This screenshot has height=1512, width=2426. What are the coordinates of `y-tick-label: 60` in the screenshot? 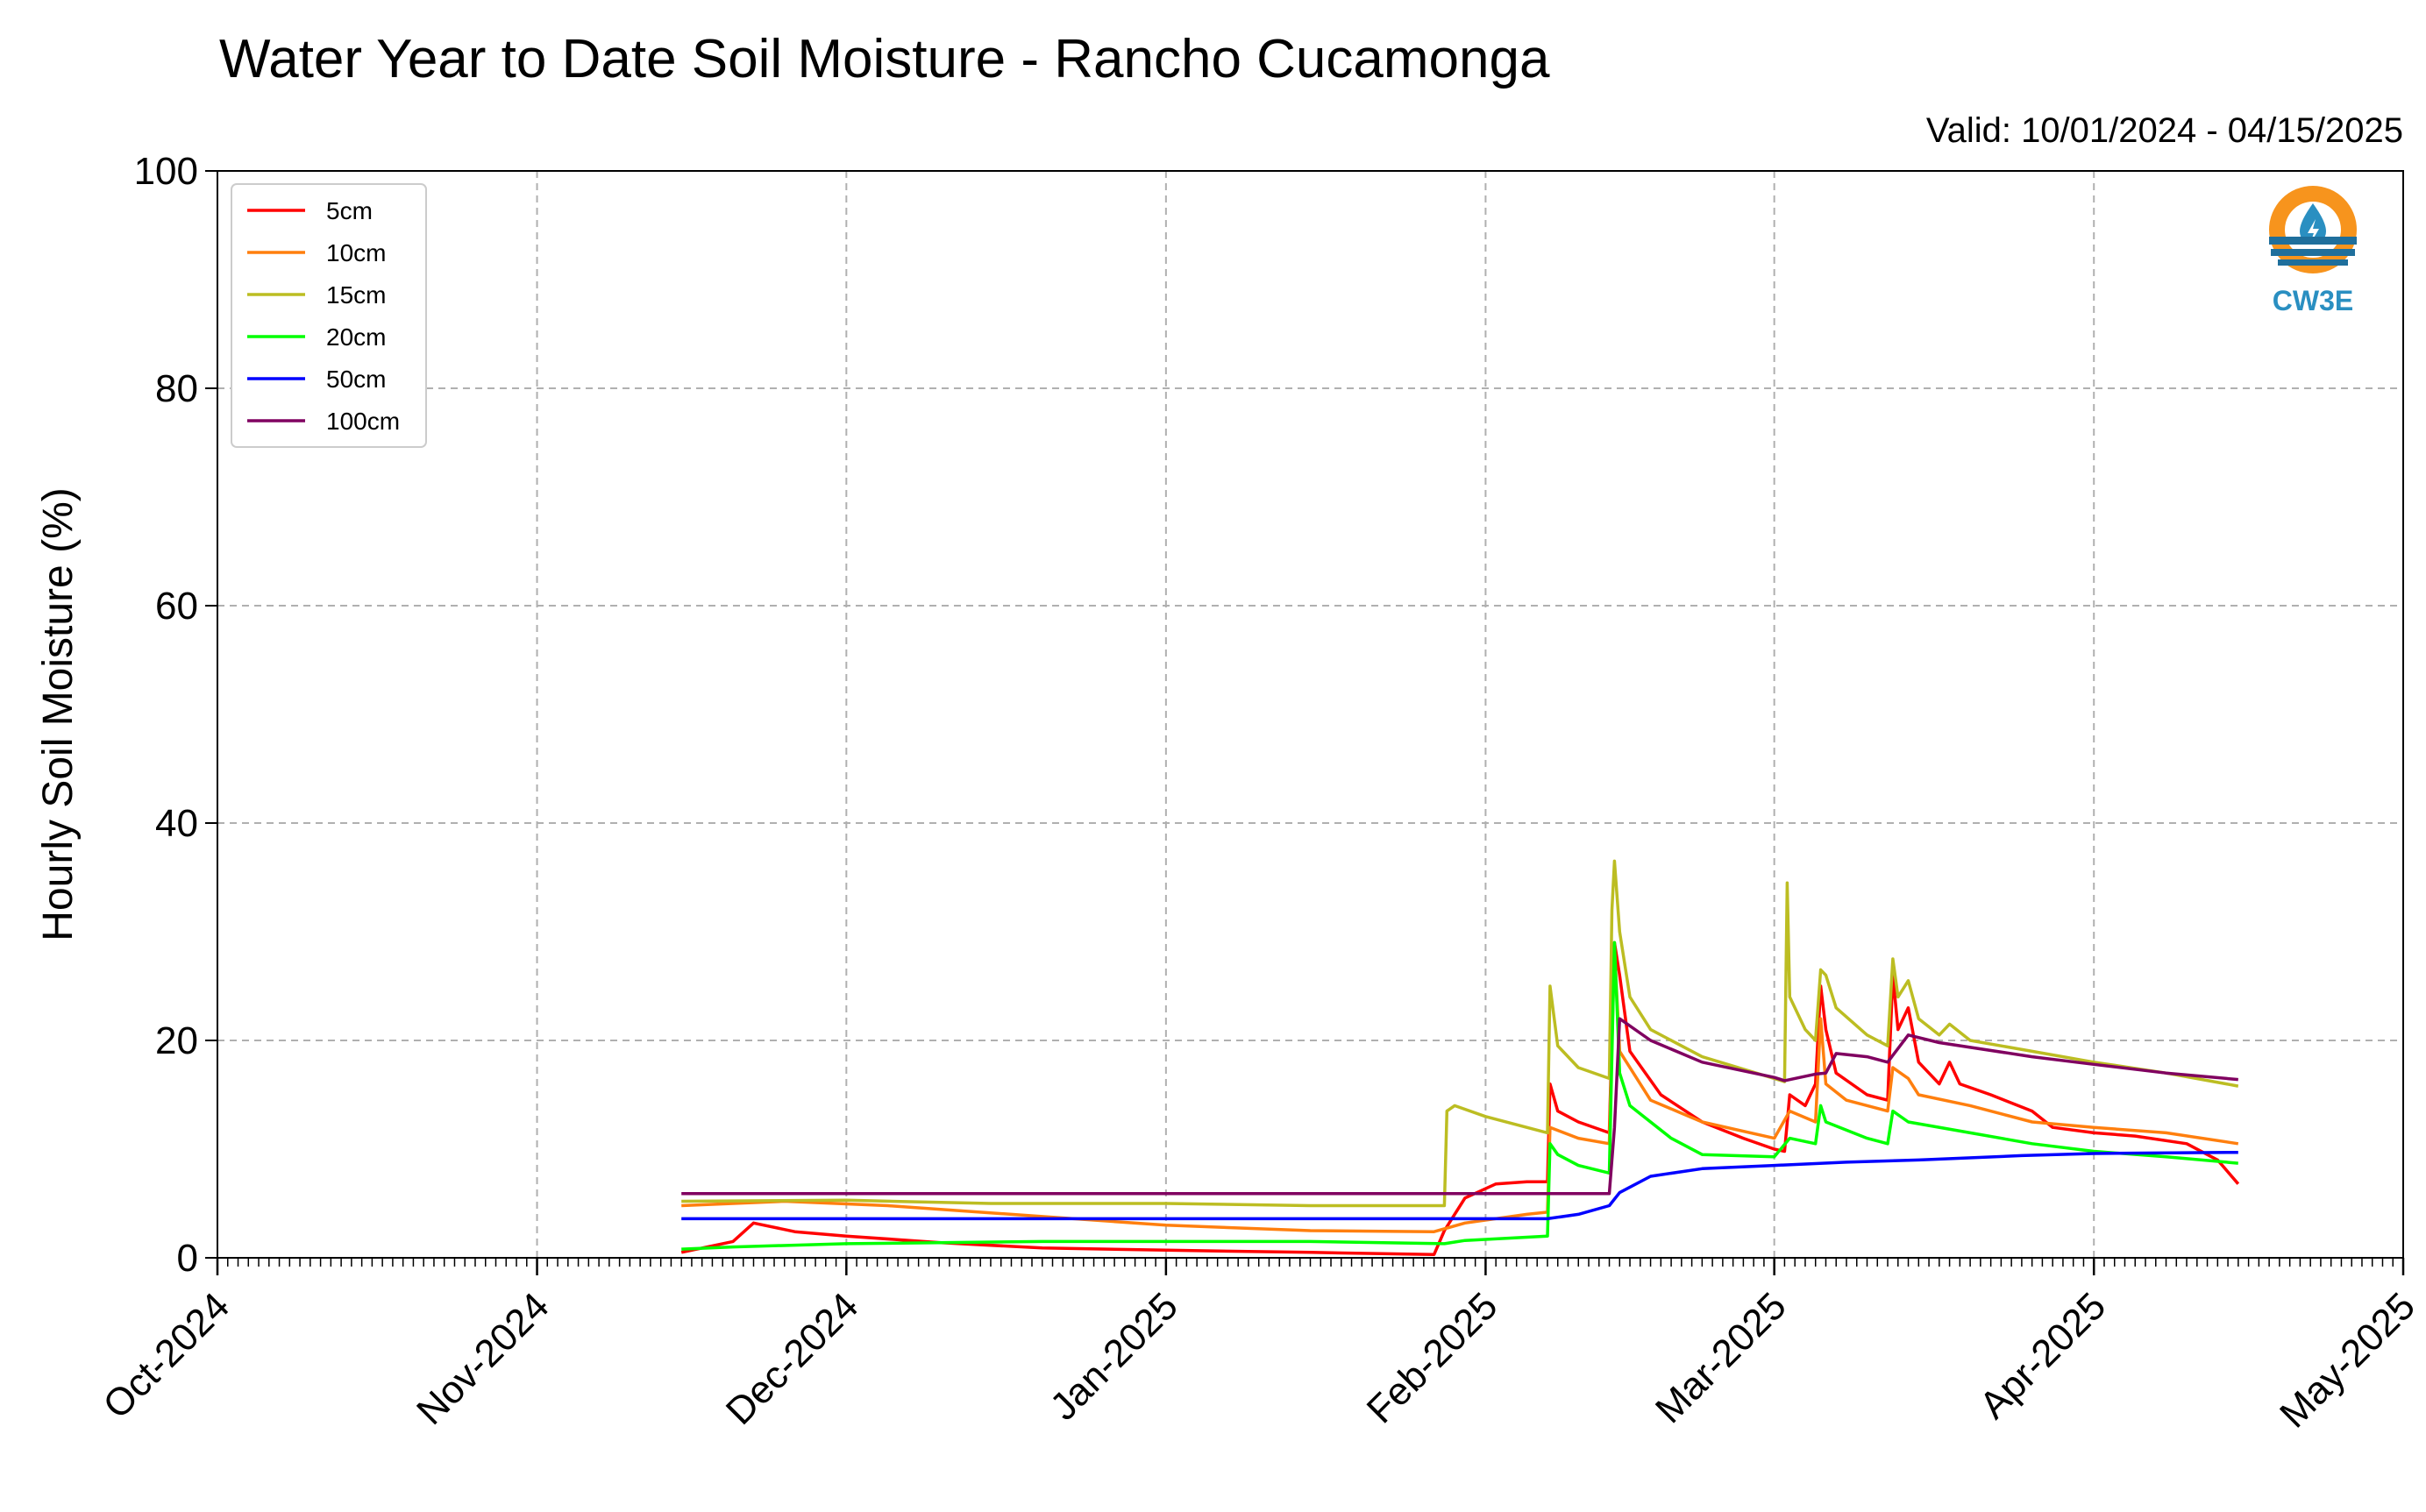 It's located at (176, 606).